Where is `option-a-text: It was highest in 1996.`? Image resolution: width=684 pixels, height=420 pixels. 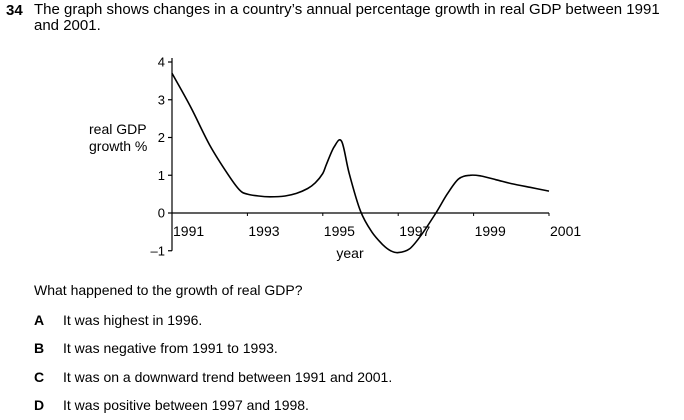
option-a-text: It was highest in 1996. is located at coordinates (133, 320).